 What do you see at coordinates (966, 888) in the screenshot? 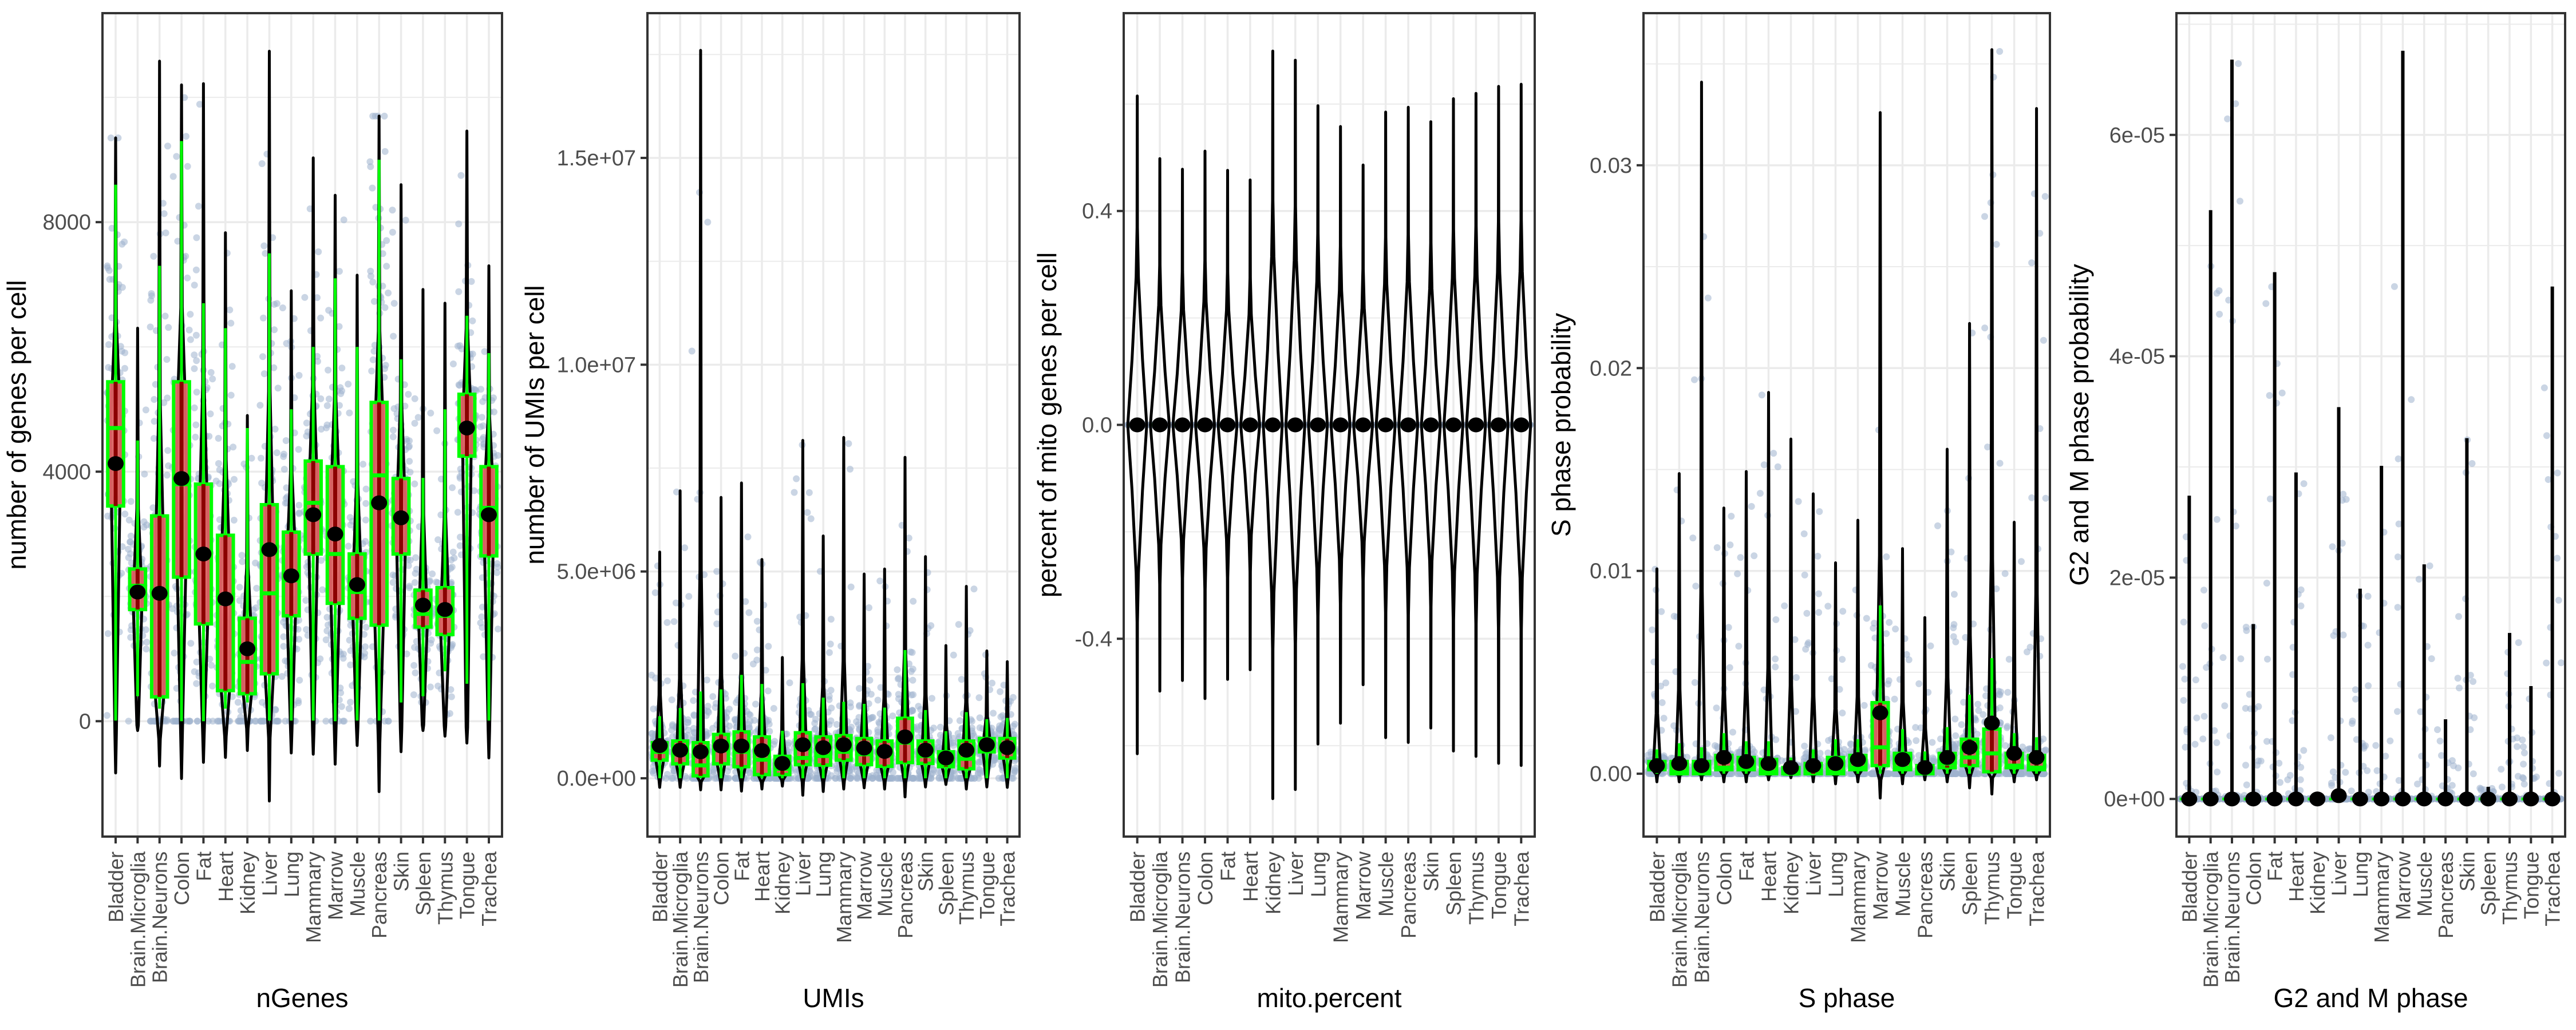
I see `x-tick-label: Thymus` at bounding box center [966, 888].